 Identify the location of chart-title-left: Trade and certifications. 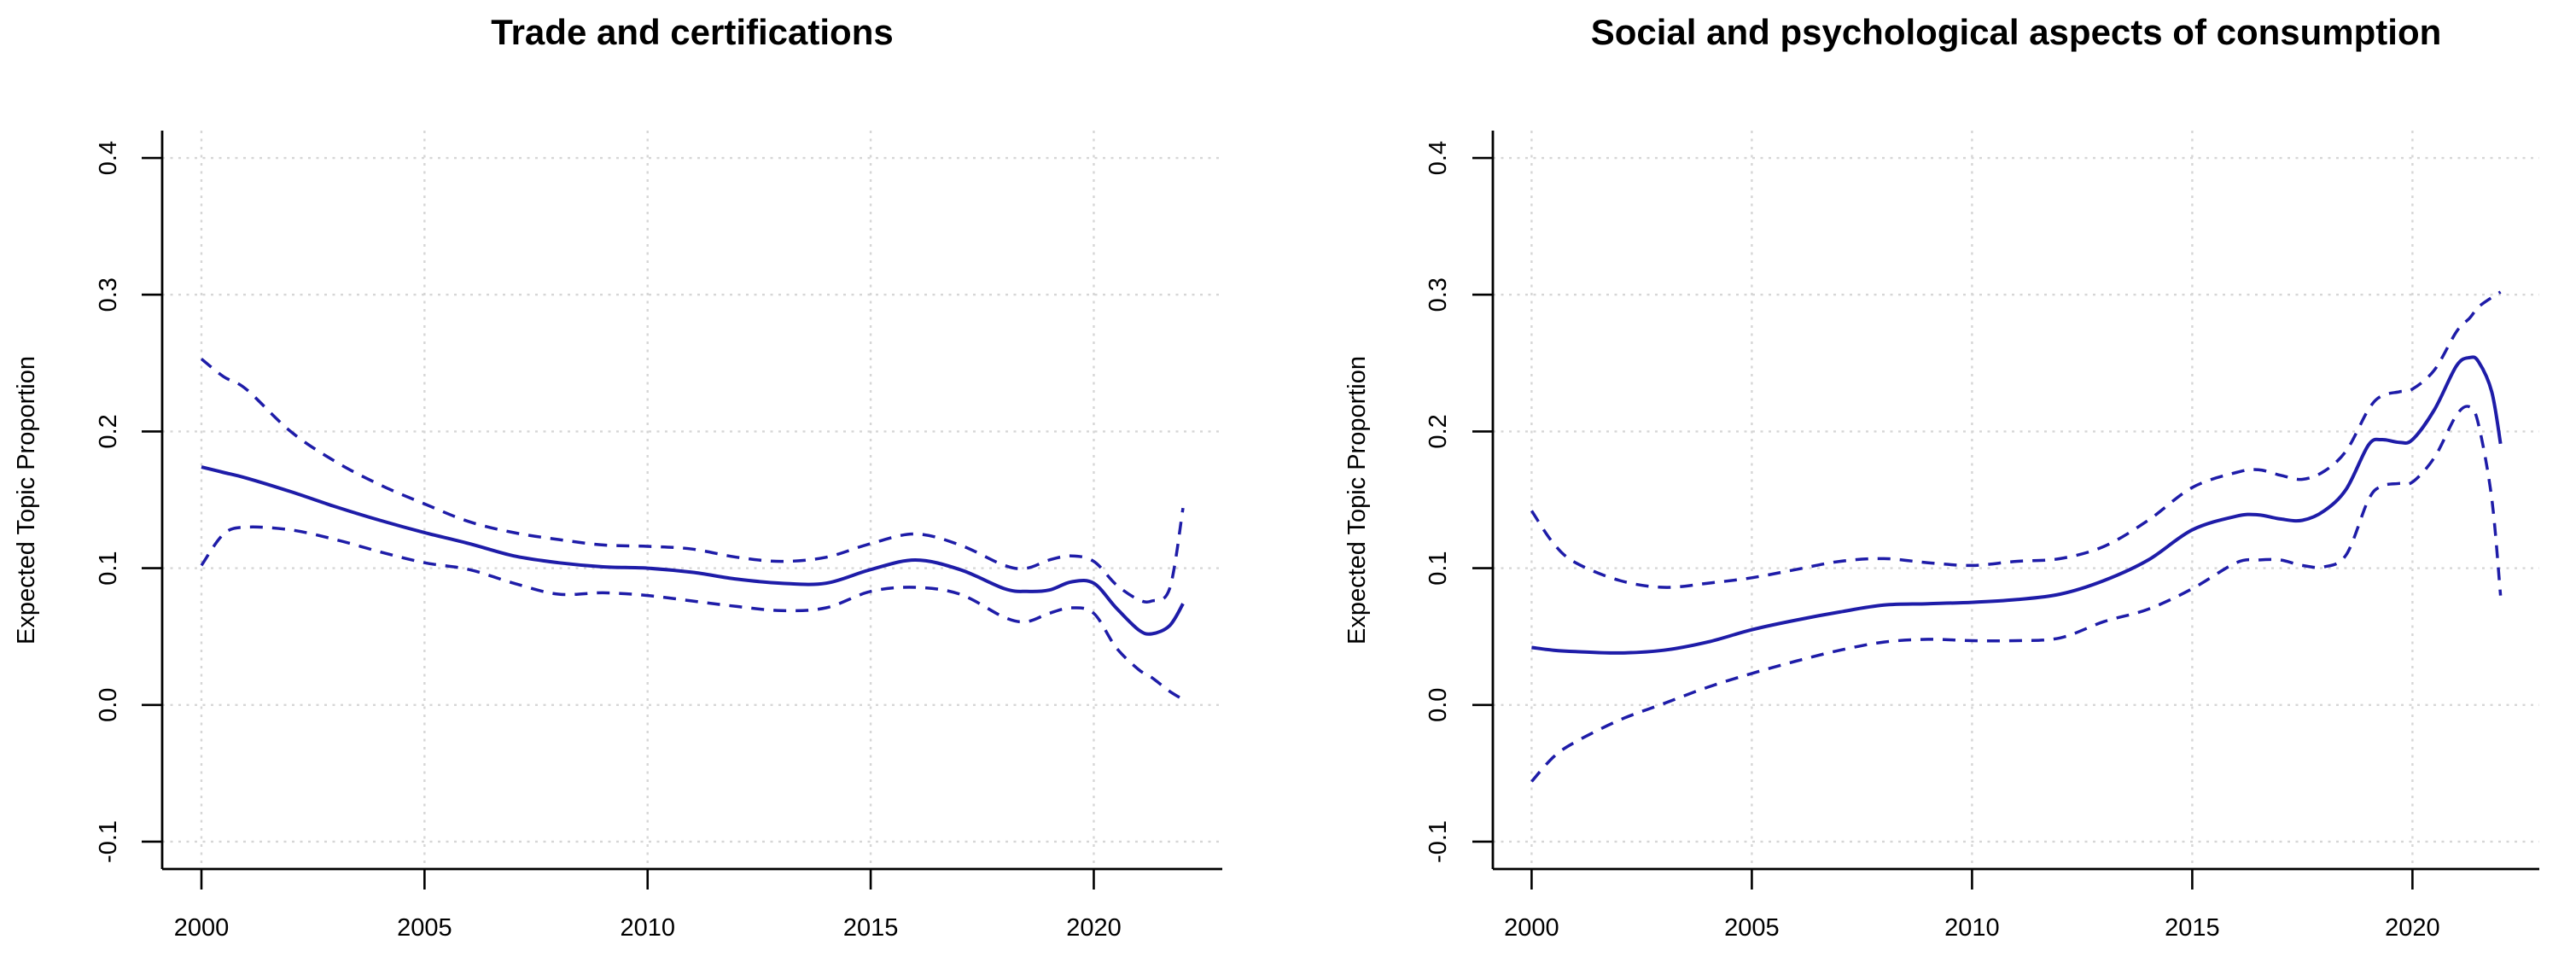
(692, 32).